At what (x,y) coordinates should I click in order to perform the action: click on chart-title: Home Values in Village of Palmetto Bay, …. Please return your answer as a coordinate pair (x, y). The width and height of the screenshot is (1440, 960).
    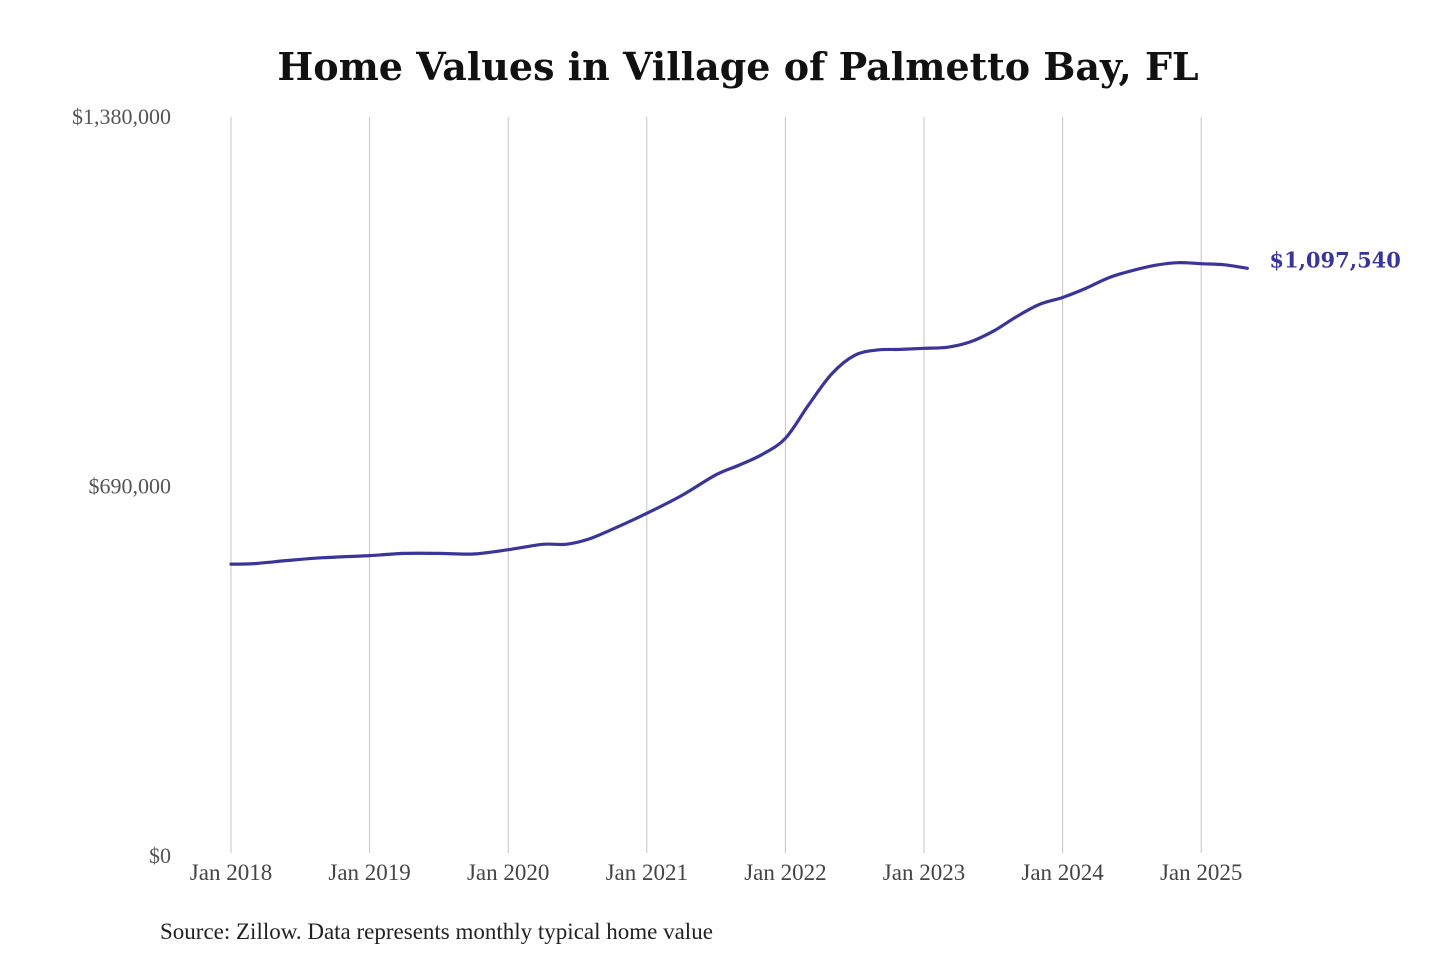
    Looking at the image, I should click on (737, 66).